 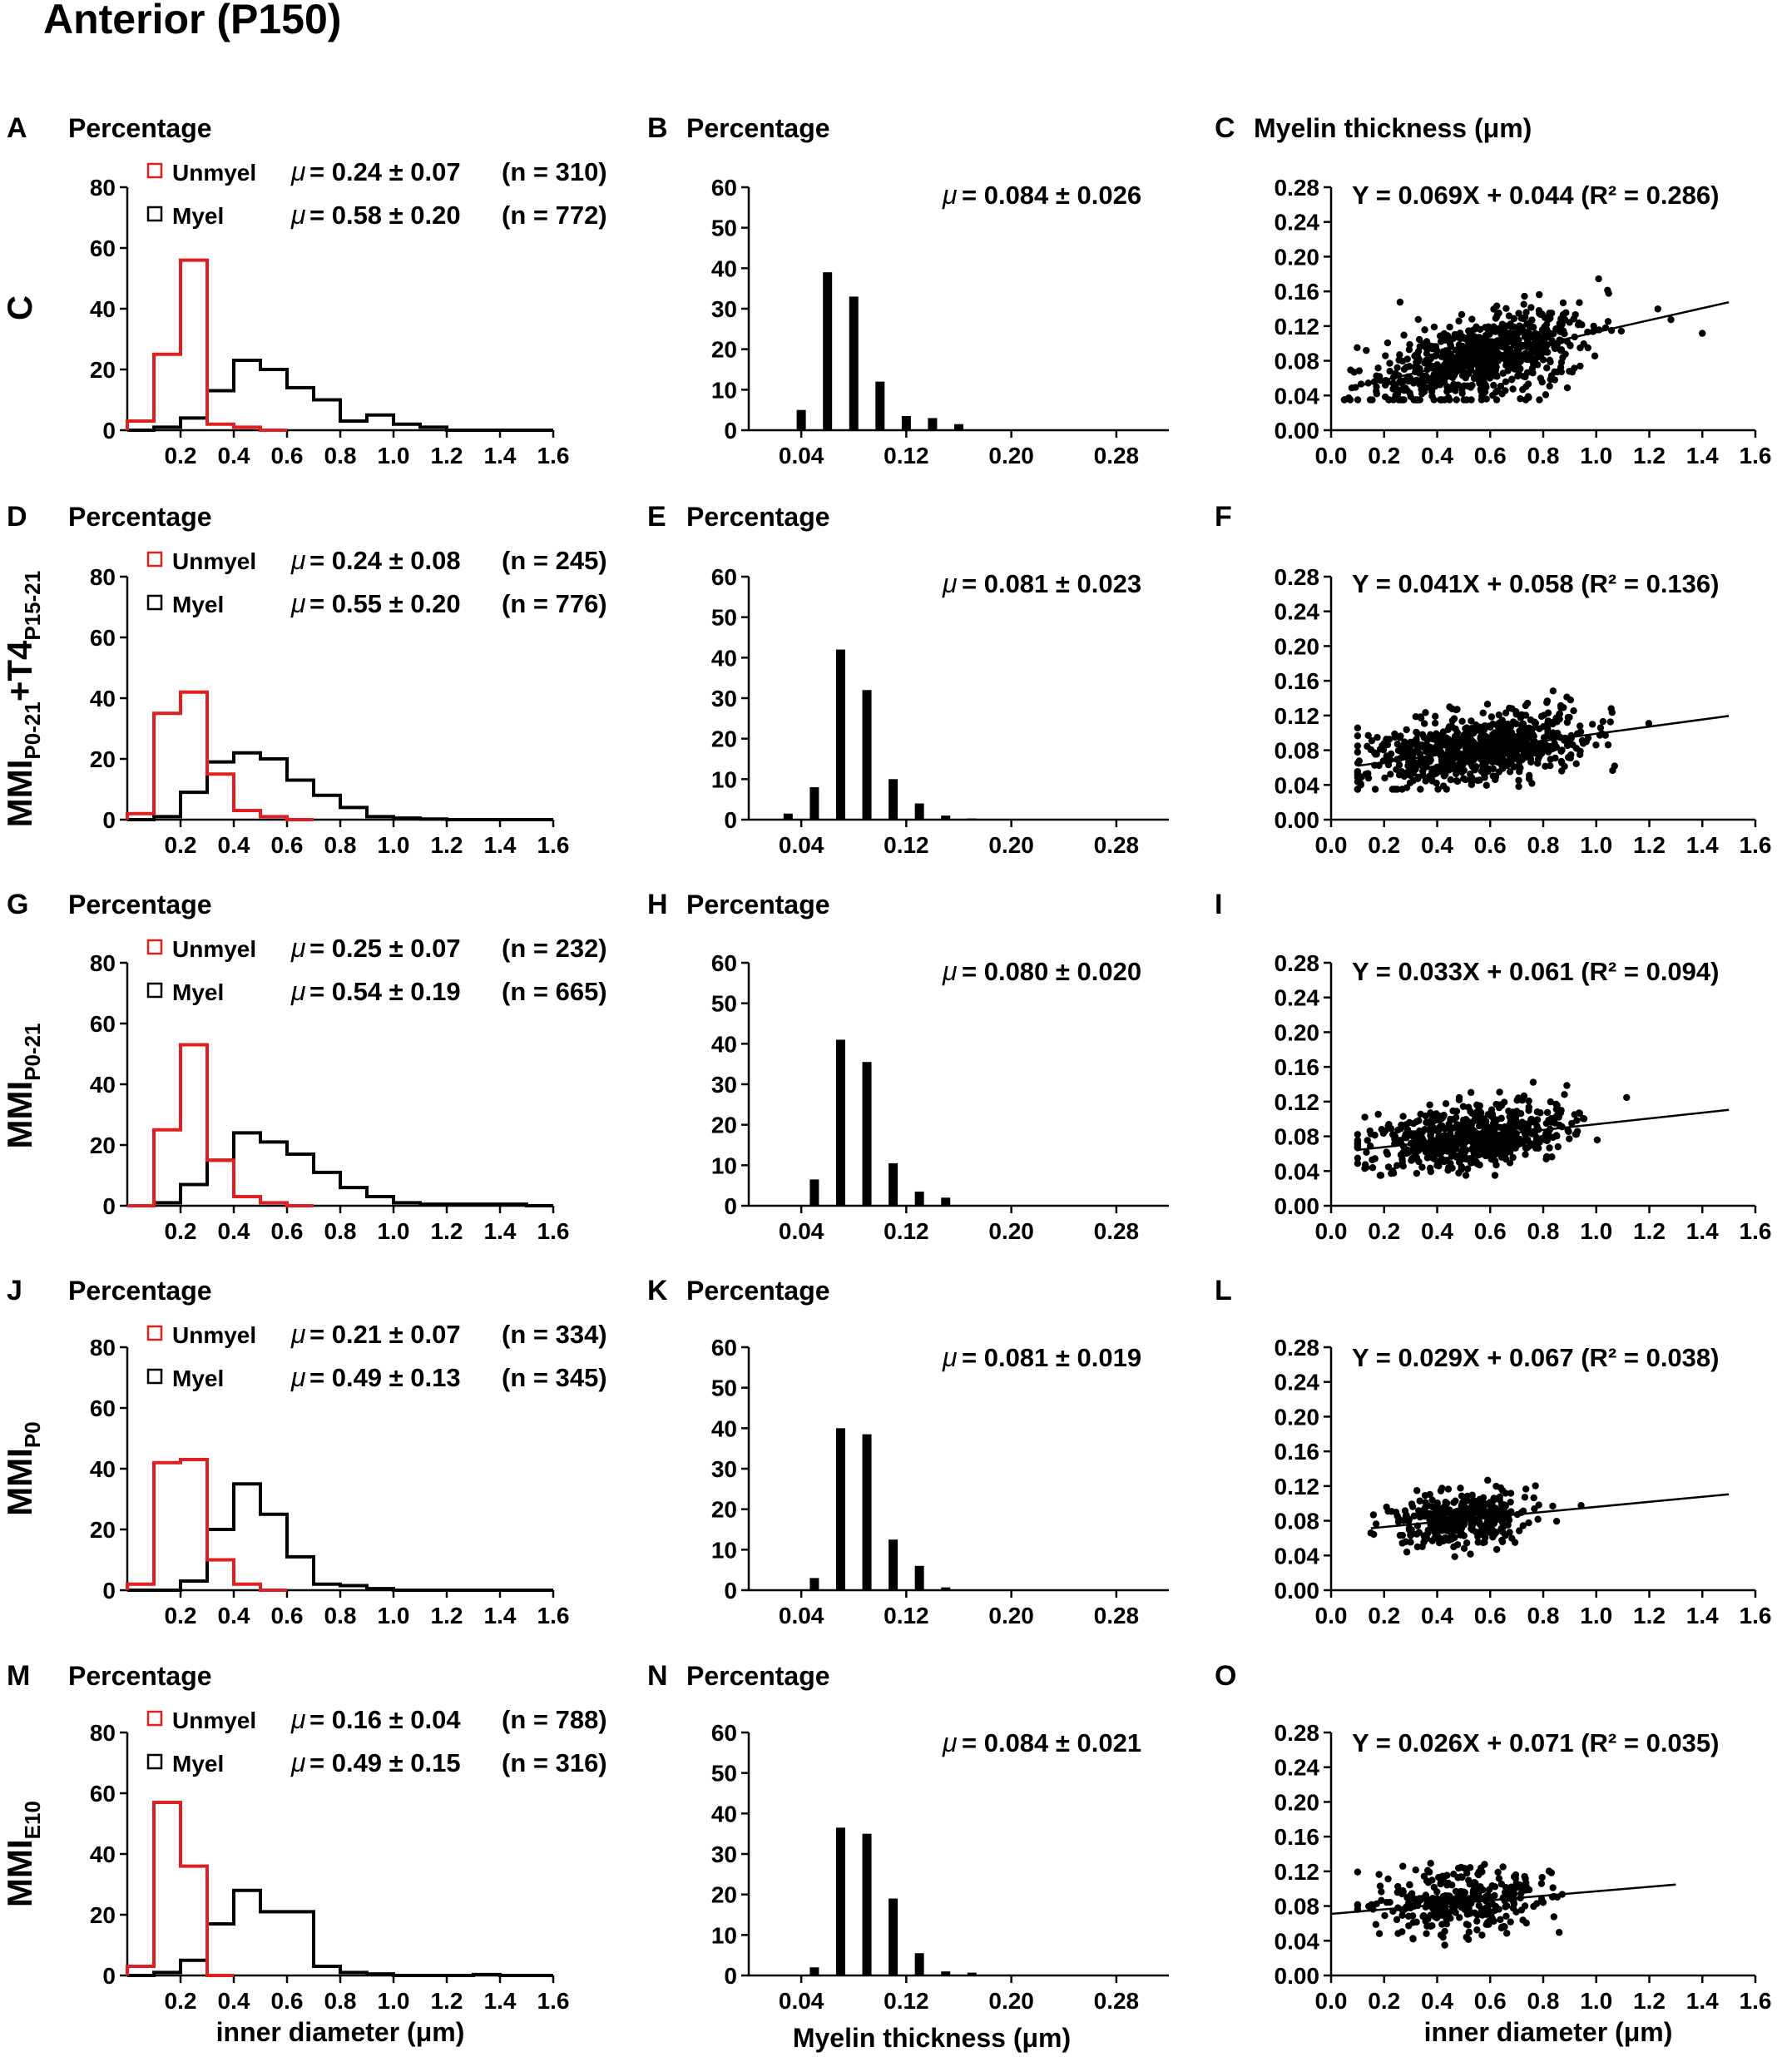 What do you see at coordinates (801, 2001) in the screenshot?
I see `x-tick-label: 0.04` at bounding box center [801, 2001].